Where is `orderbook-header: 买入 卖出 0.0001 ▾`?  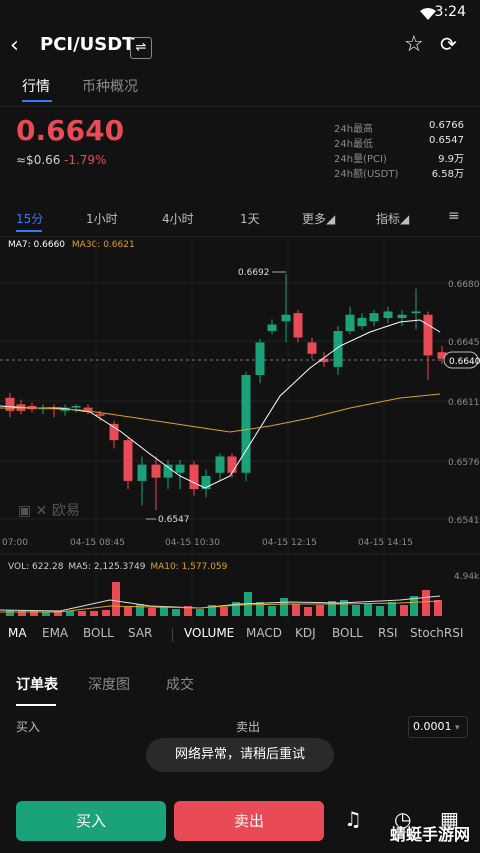
orderbook-header: 买入 卖出 0.0001 ▾ is located at coordinates (240, 726).